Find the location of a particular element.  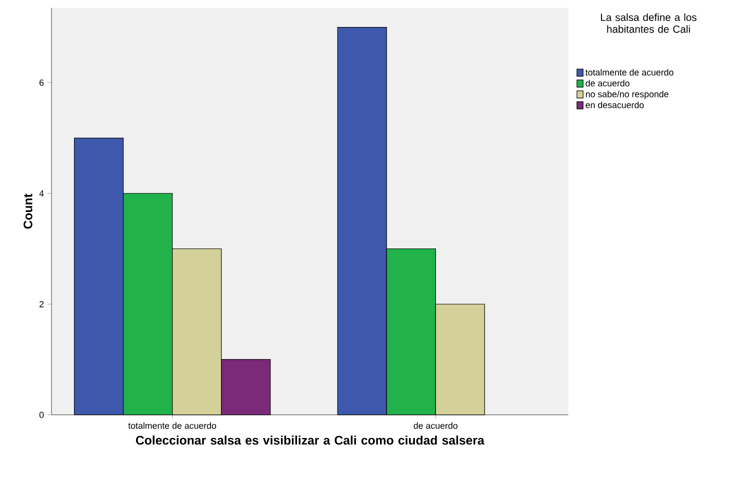

y-tick-label: 2 is located at coordinates (42, 304).